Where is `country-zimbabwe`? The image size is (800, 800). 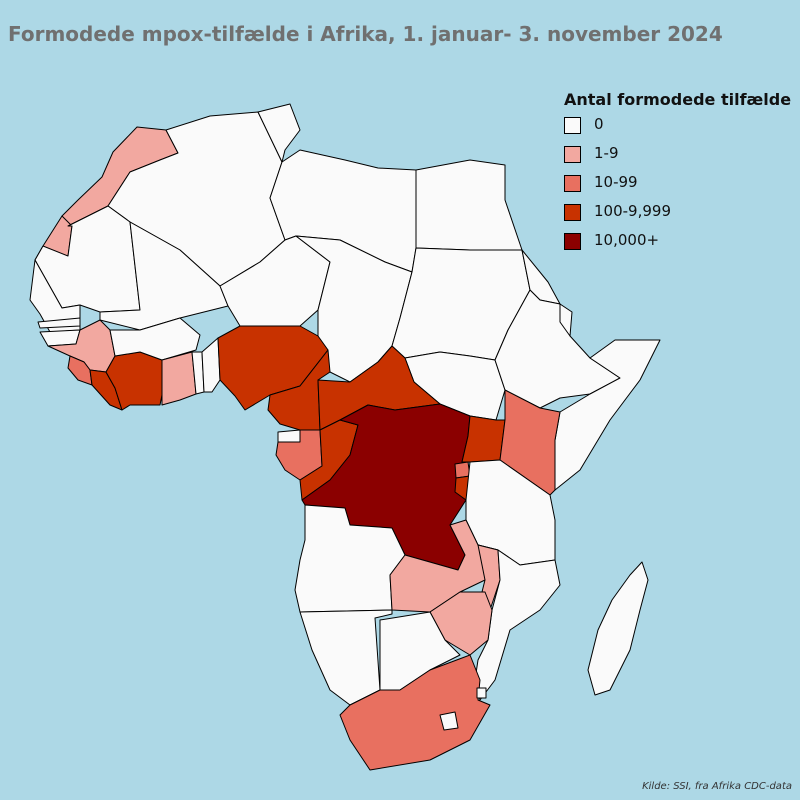 country-zimbabwe is located at coordinates (461, 623).